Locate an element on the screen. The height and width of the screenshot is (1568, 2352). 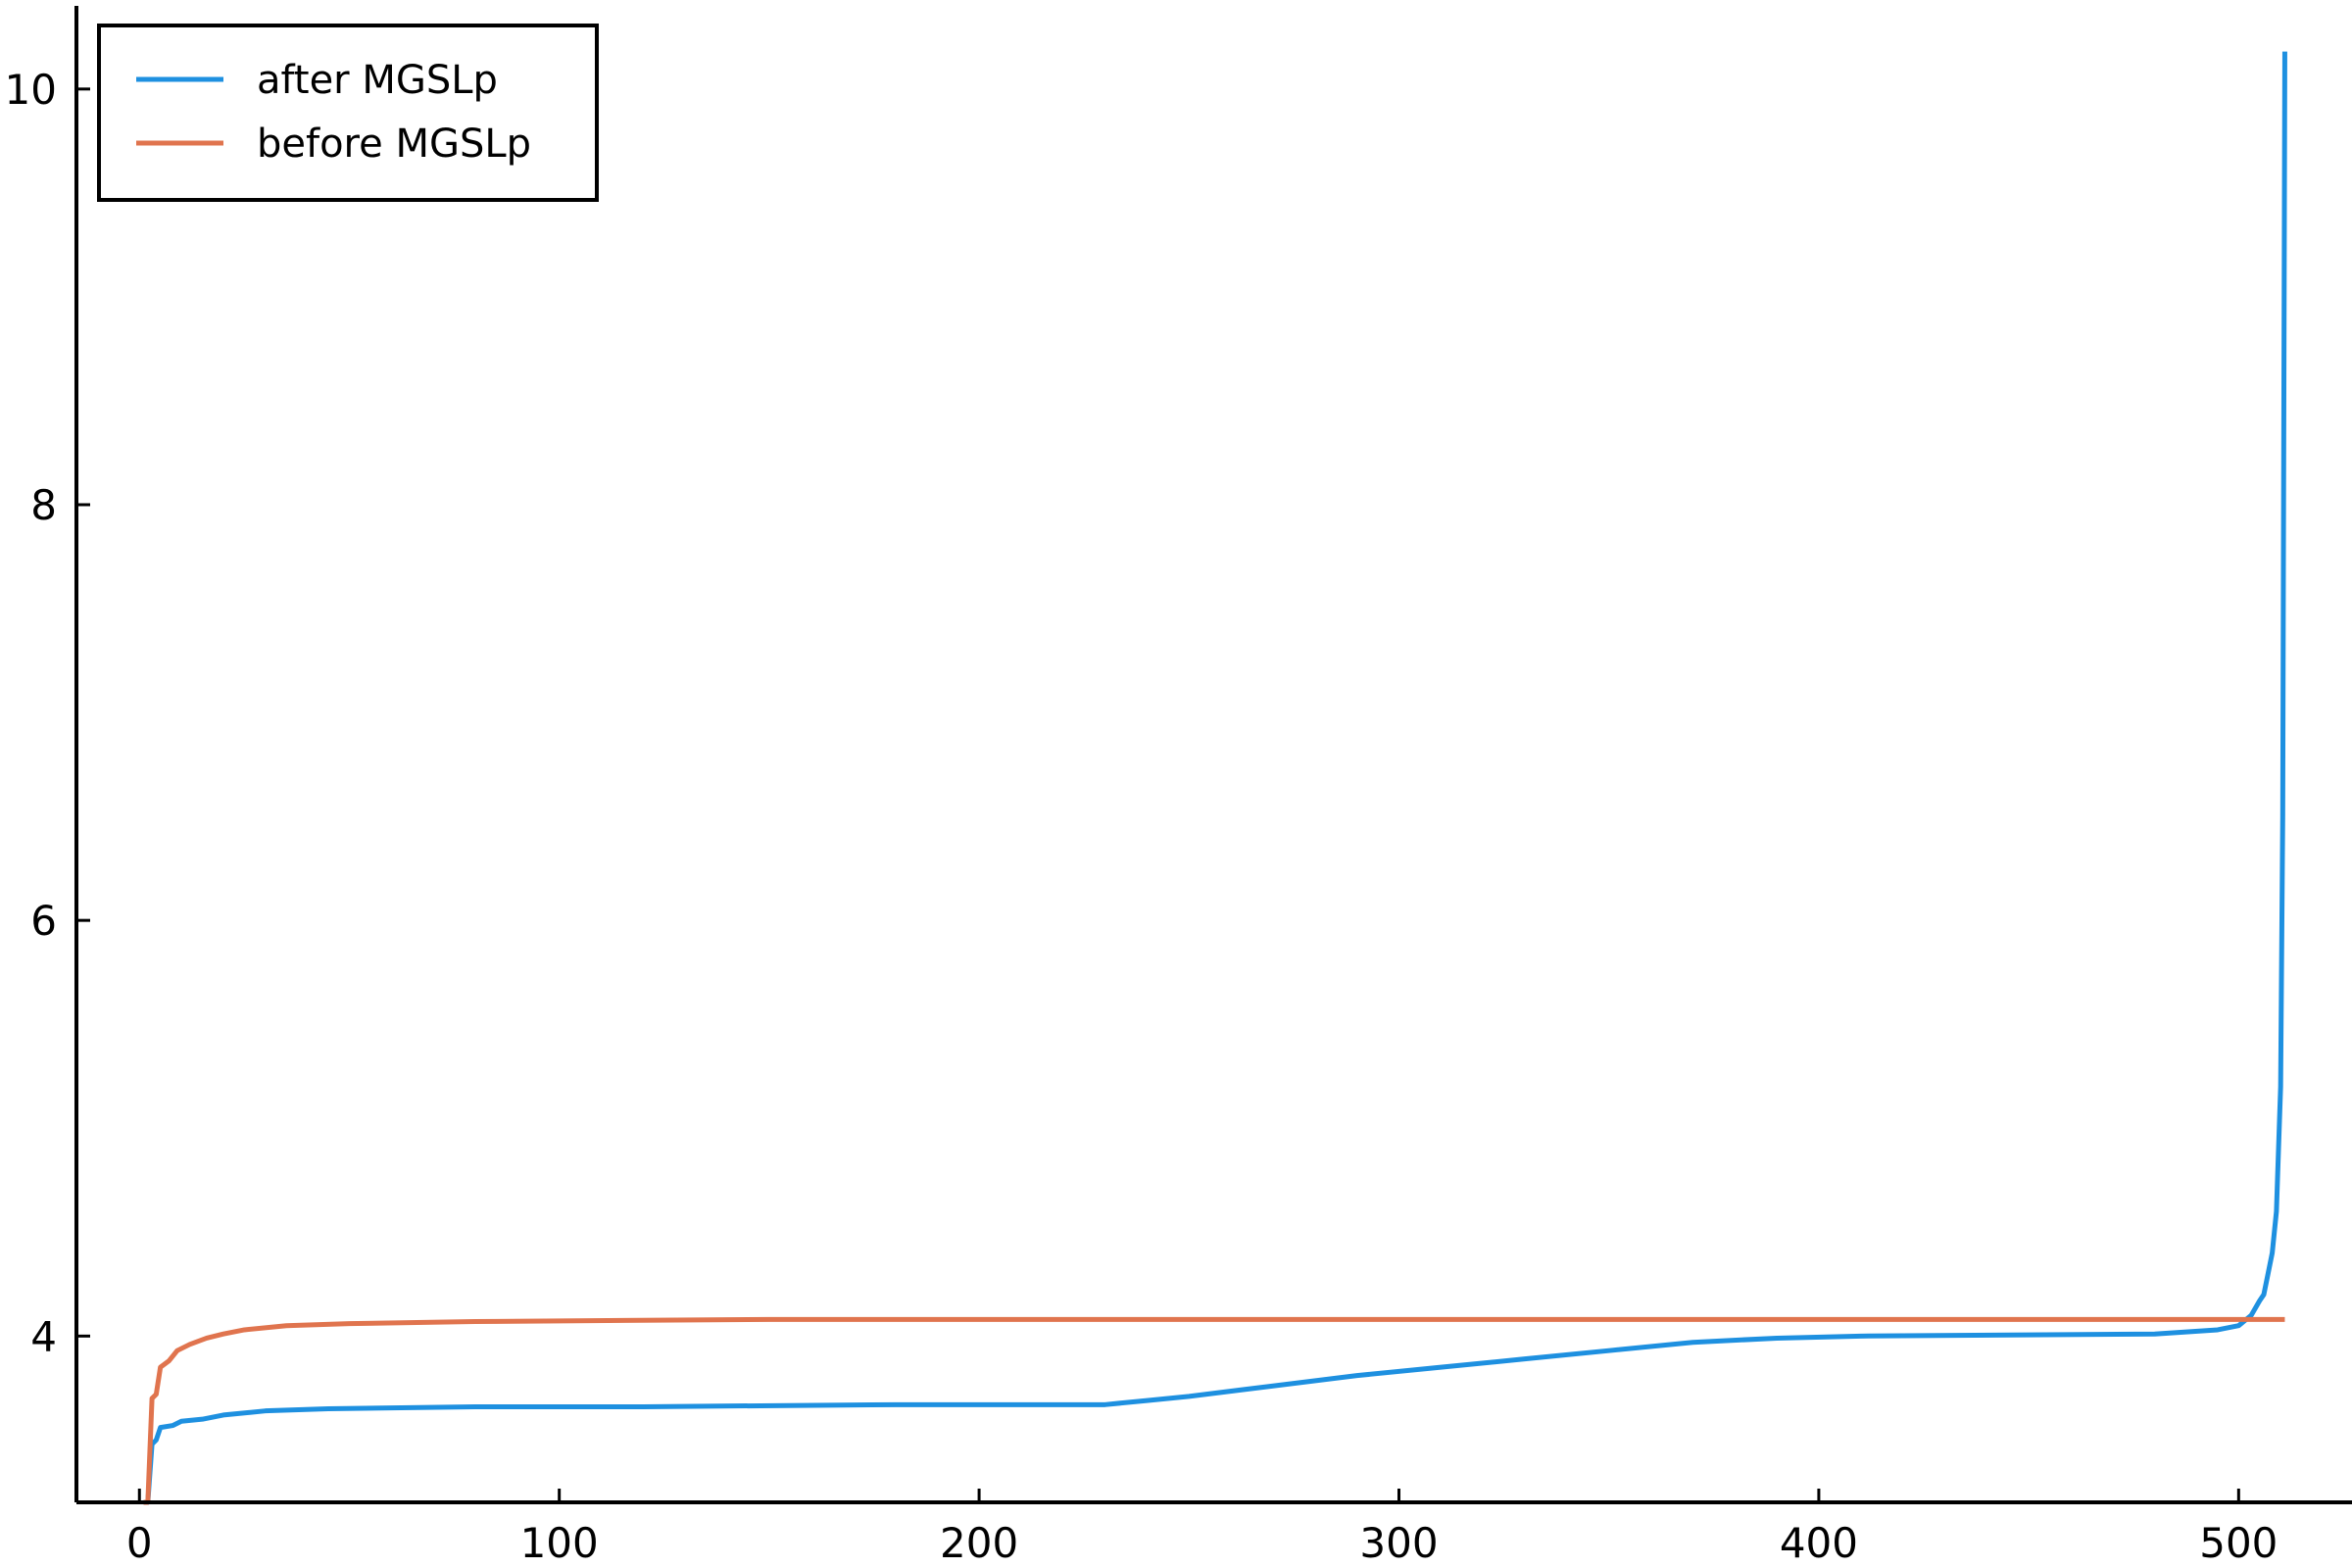
x-tick-label: 400 is located at coordinates (1819, 1543).